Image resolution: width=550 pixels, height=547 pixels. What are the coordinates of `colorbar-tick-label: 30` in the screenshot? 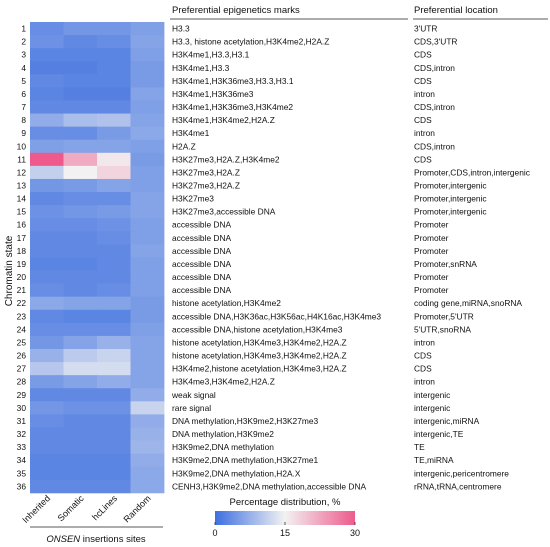 It's located at (355, 533).